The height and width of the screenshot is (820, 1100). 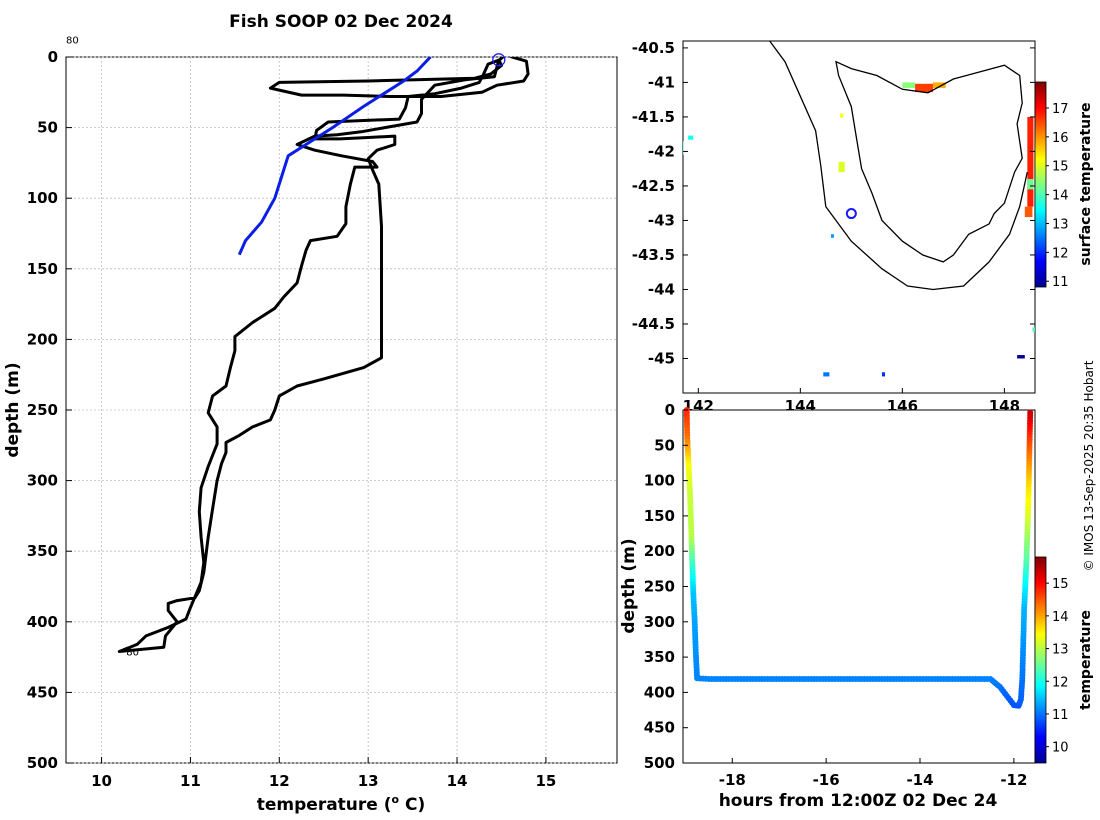 I want to click on profile-title: Fish SOOP 02 Dec 2024, so click(x=341, y=22).